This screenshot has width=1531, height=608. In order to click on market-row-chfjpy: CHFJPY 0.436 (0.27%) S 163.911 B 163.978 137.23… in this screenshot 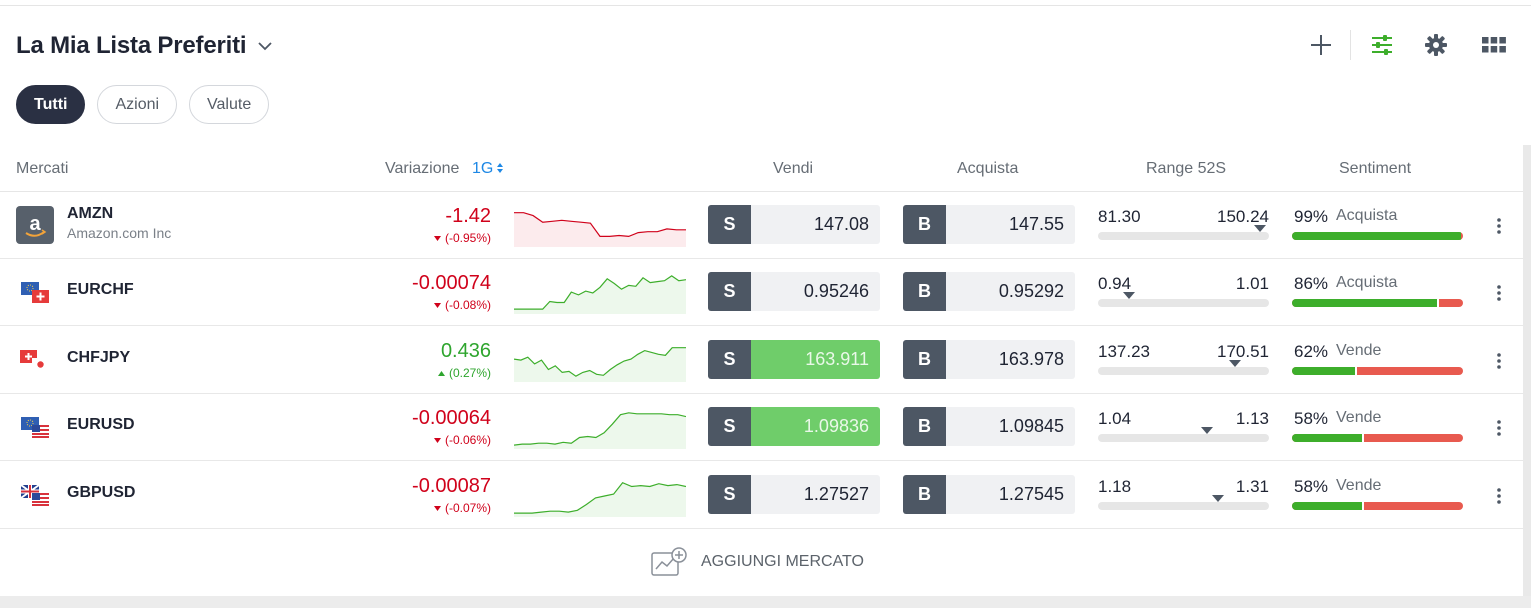, I will do `click(761, 360)`.